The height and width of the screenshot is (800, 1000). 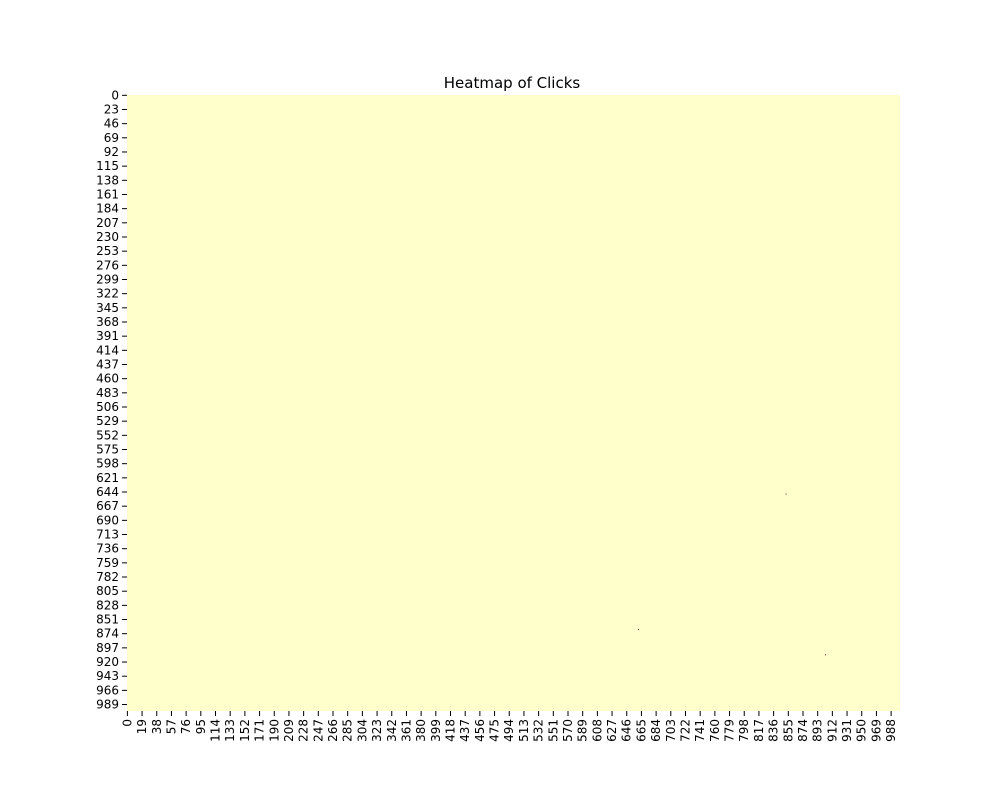 I want to click on y-tick-label: 460, so click(x=107, y=379).